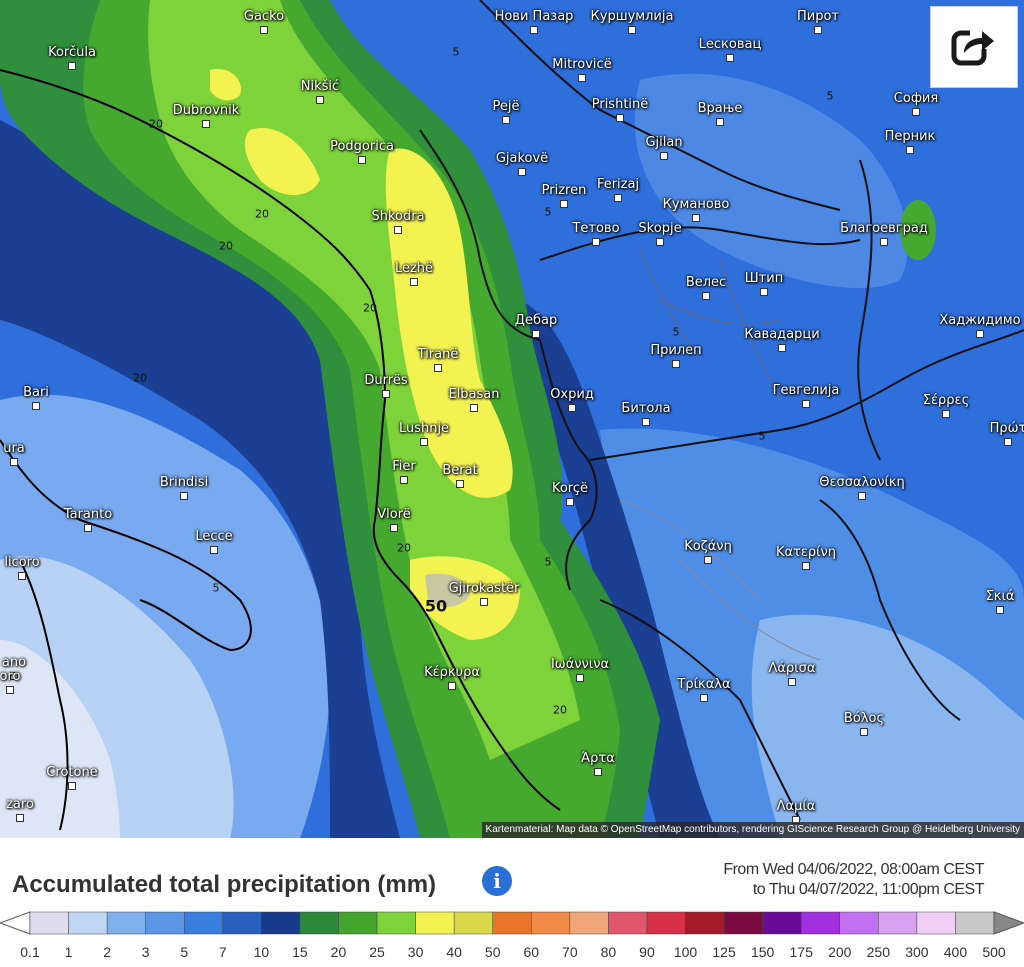  What do you see at coordinates (362, 146) in the screenshot?
I see `city-label: Podgorica` at bounding box center [362, 146].